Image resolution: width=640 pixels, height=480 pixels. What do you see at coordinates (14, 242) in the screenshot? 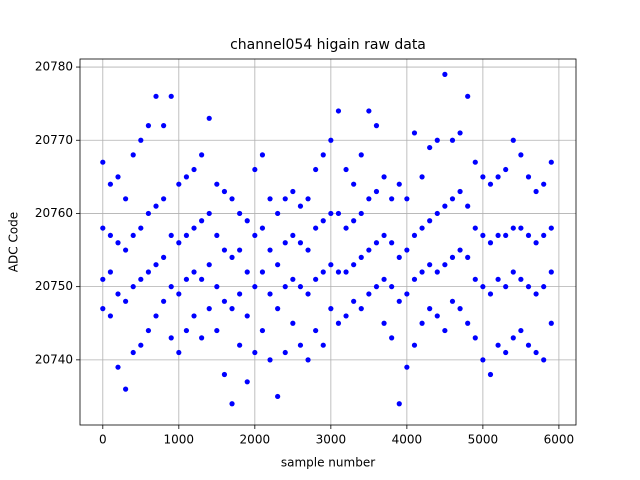
I see `y-axis-label: ADC Code` at bounding box center [14, 242].